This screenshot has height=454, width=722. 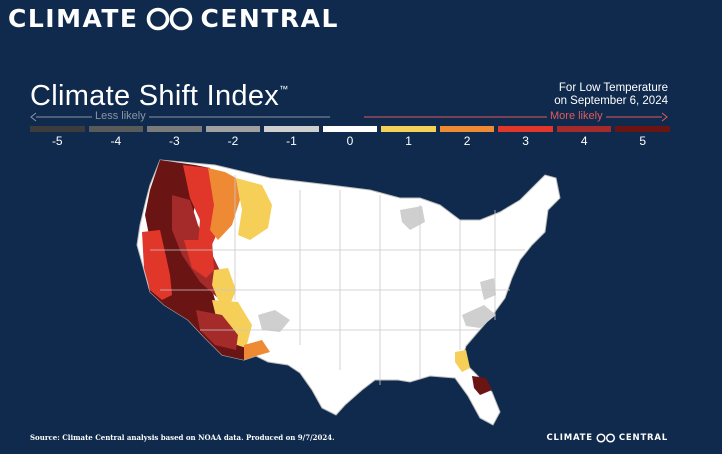 I want to click on region-csi-5-florida, so click(x=482, y=385).